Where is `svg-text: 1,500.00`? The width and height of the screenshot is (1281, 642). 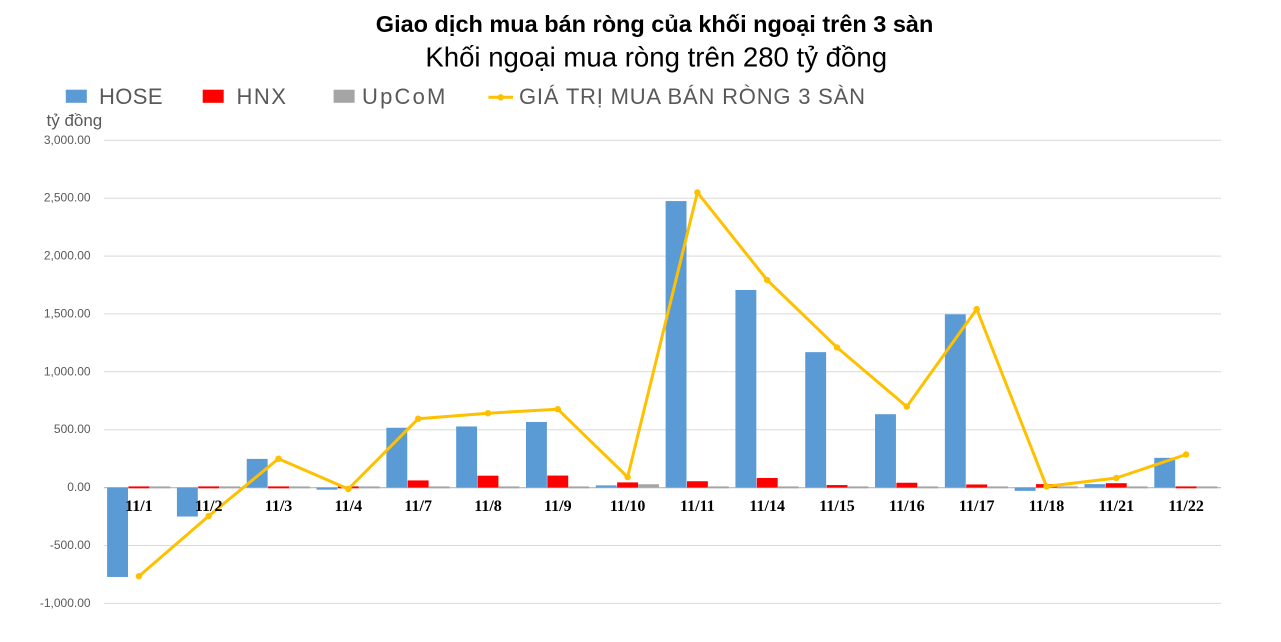 svg-text: 1,500.00 is located at coordinates (67, 313).